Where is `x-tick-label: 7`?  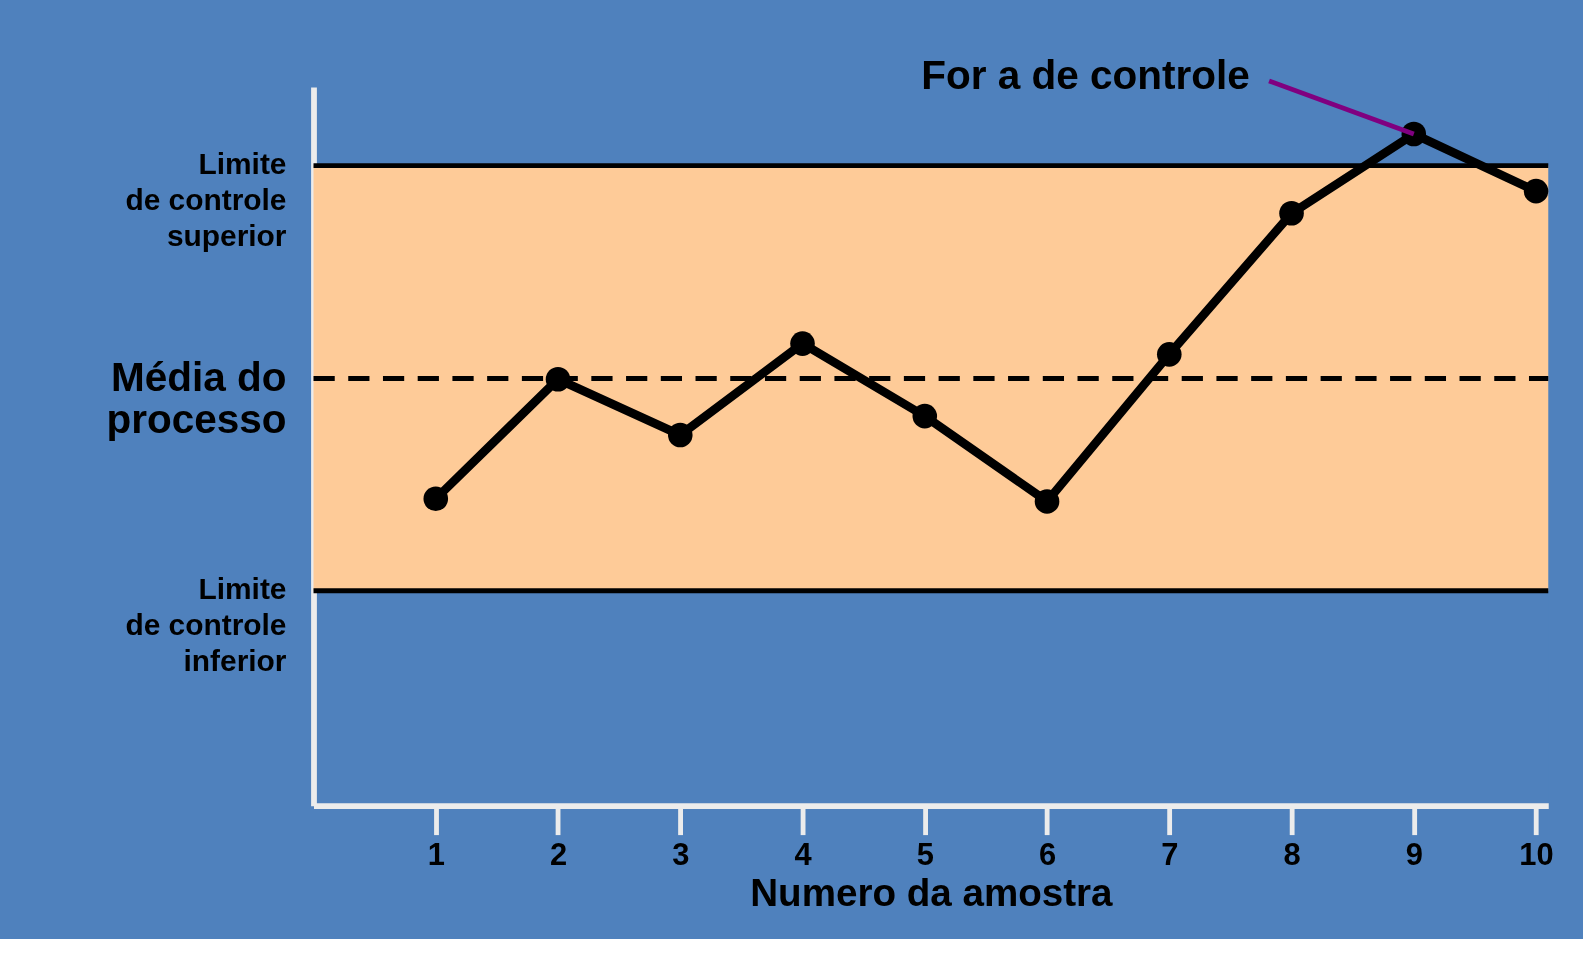
x-tick-label: 7 is located at coordinates (1170, 855).